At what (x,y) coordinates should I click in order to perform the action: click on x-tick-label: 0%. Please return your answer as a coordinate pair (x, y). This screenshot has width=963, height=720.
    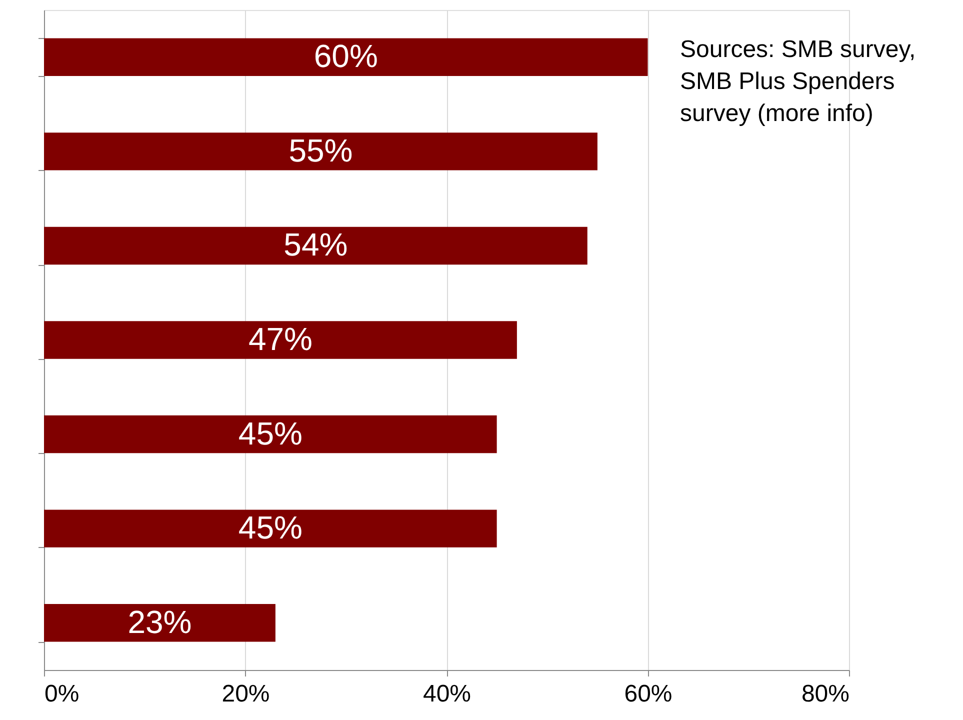
    Looking at the image, I should click on (62, 694).